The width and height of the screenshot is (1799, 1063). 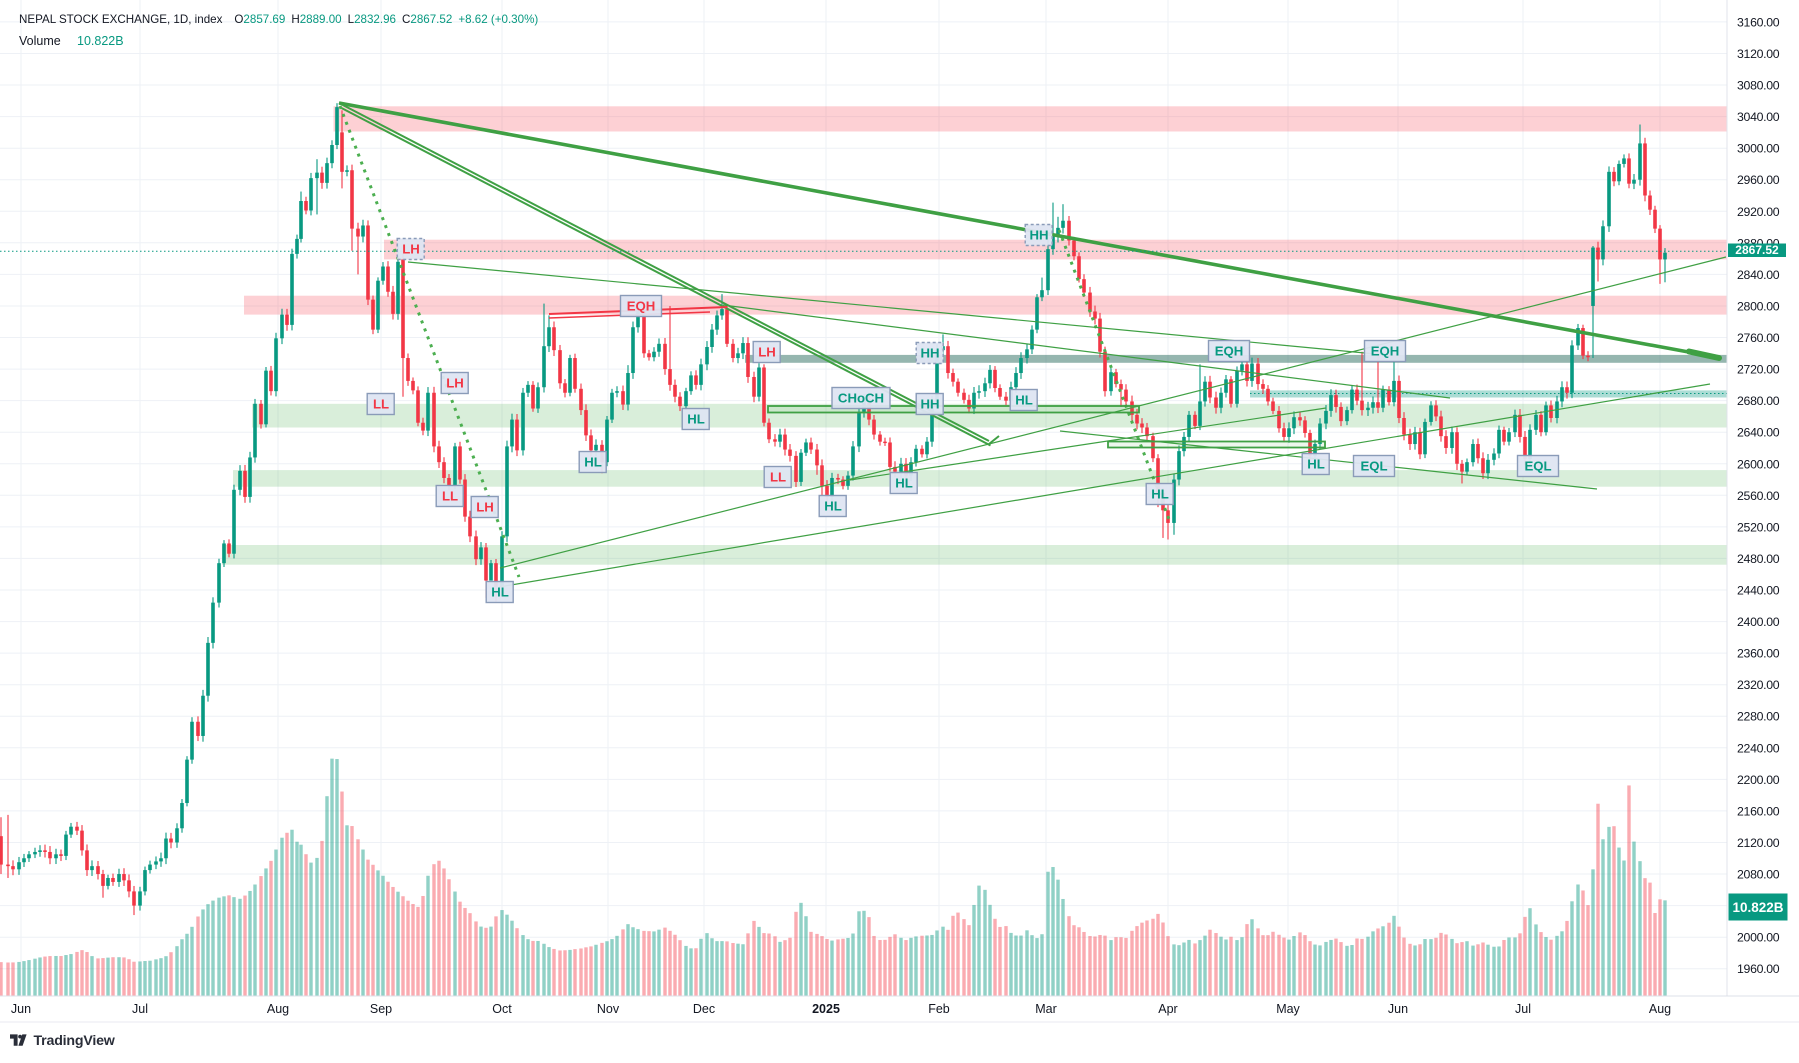 What do you see at coordinates (502, 1009) in the screenshot?
I see `svg-text: Oct` at bounding box center [502, 1009].